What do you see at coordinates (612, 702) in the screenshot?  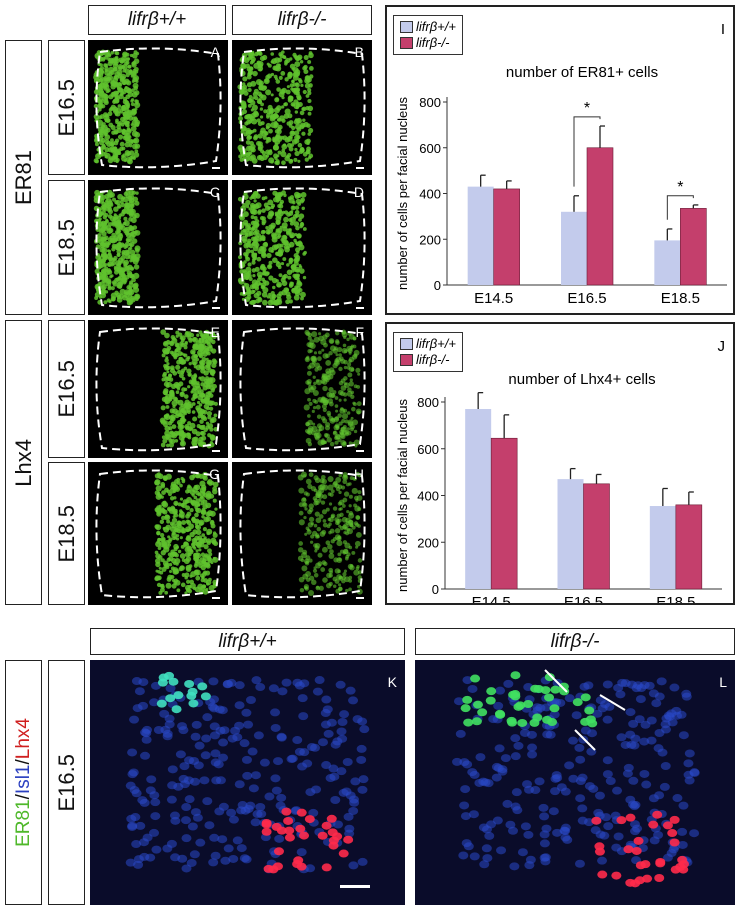 I see `arrow-icon` at bounding box center [612, 702].